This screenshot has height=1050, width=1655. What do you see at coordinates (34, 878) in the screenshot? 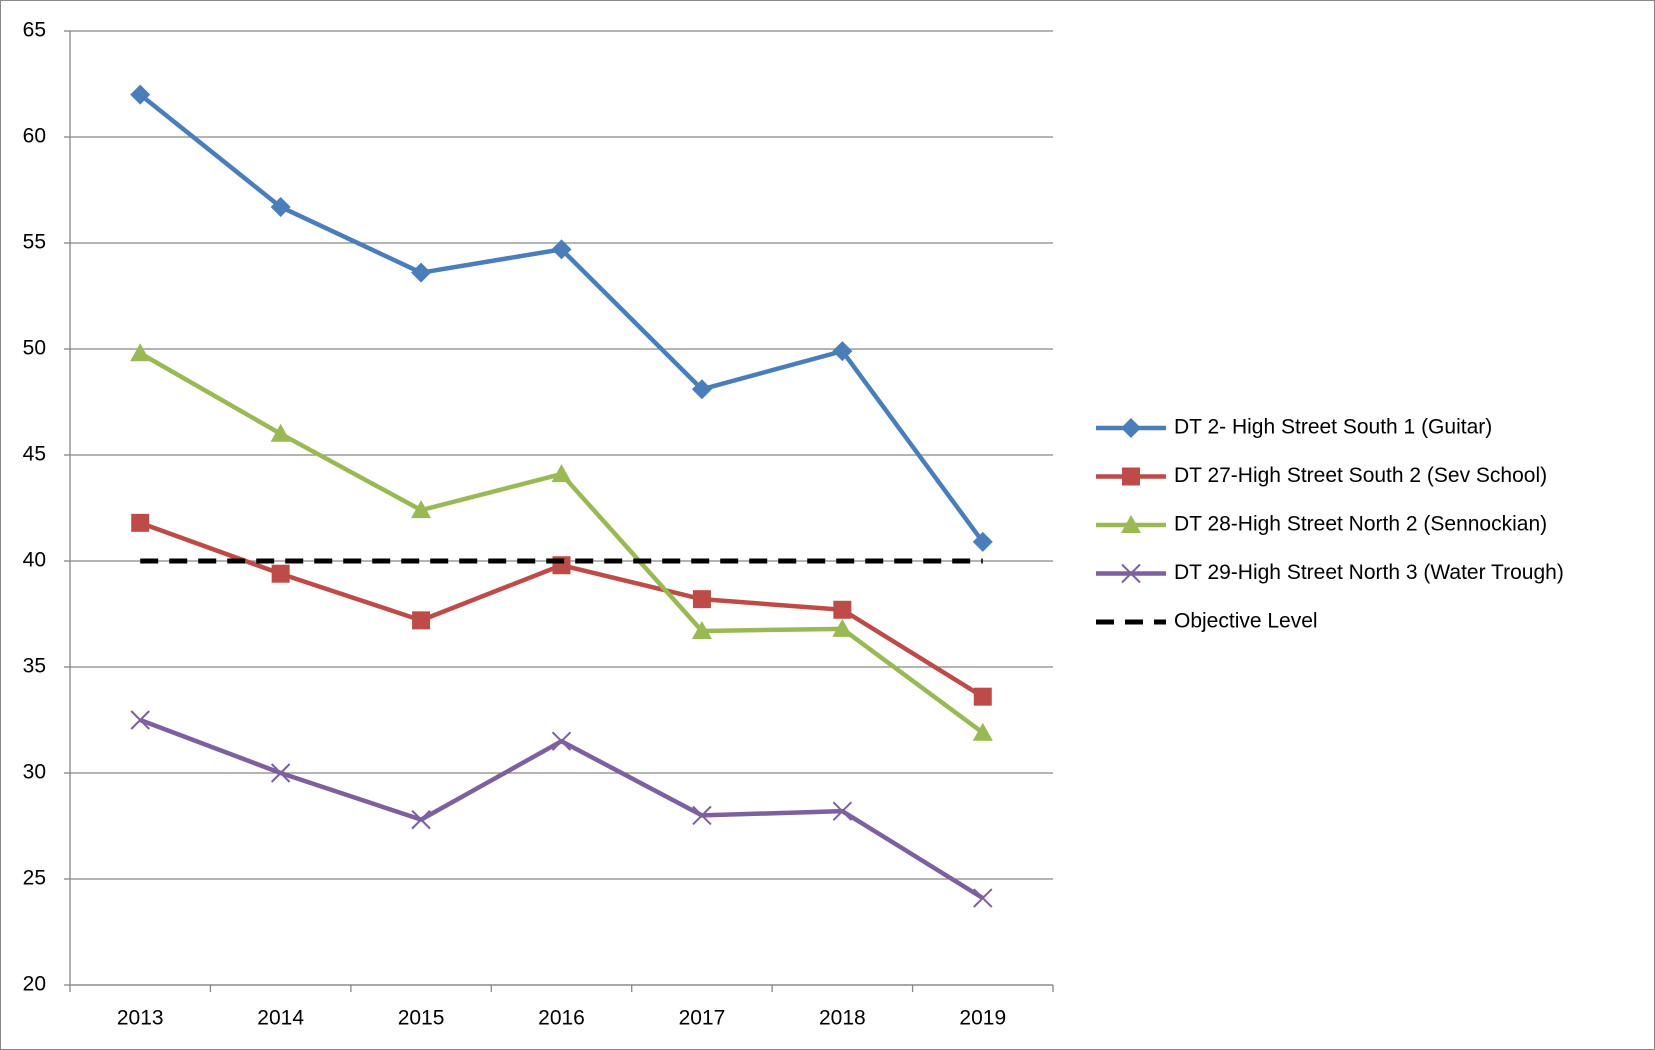
I see `y-tick-label: 25` at bounding box center [34, 878].